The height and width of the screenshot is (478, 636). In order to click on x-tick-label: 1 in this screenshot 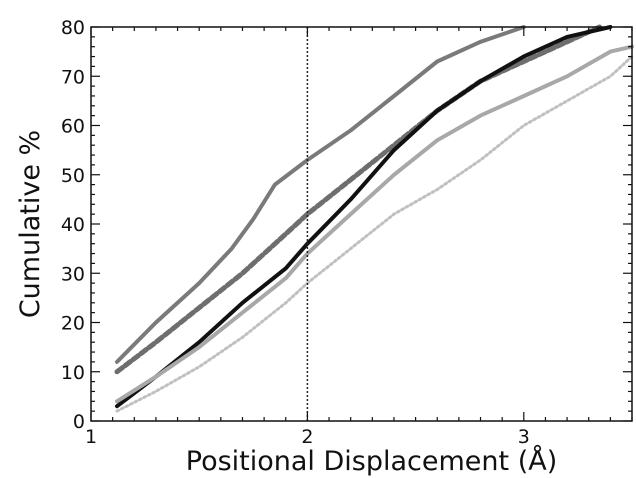, I will do `click(91, 437)`.